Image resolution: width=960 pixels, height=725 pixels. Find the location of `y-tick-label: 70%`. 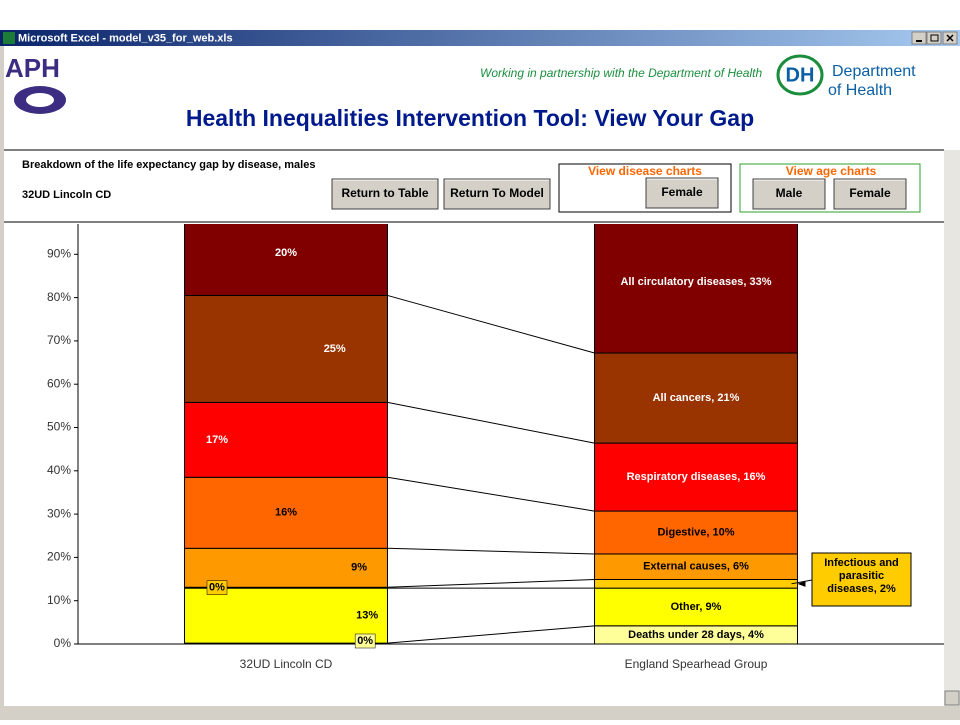

y-tick-label: 70% is located at coordinates (59, 340).